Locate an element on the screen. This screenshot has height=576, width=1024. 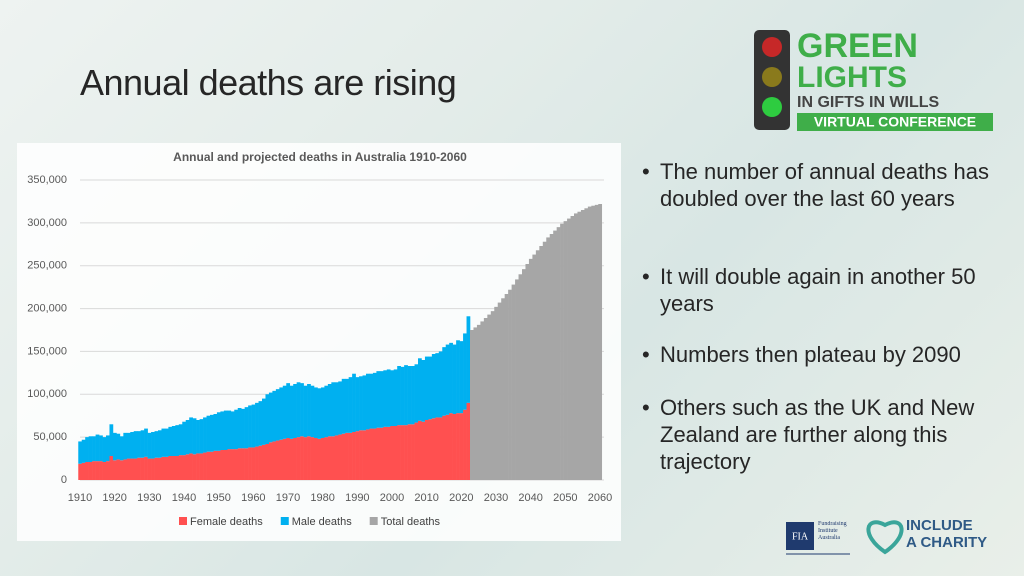
include-text: INCLUDE is located at coordinates (939, 525).